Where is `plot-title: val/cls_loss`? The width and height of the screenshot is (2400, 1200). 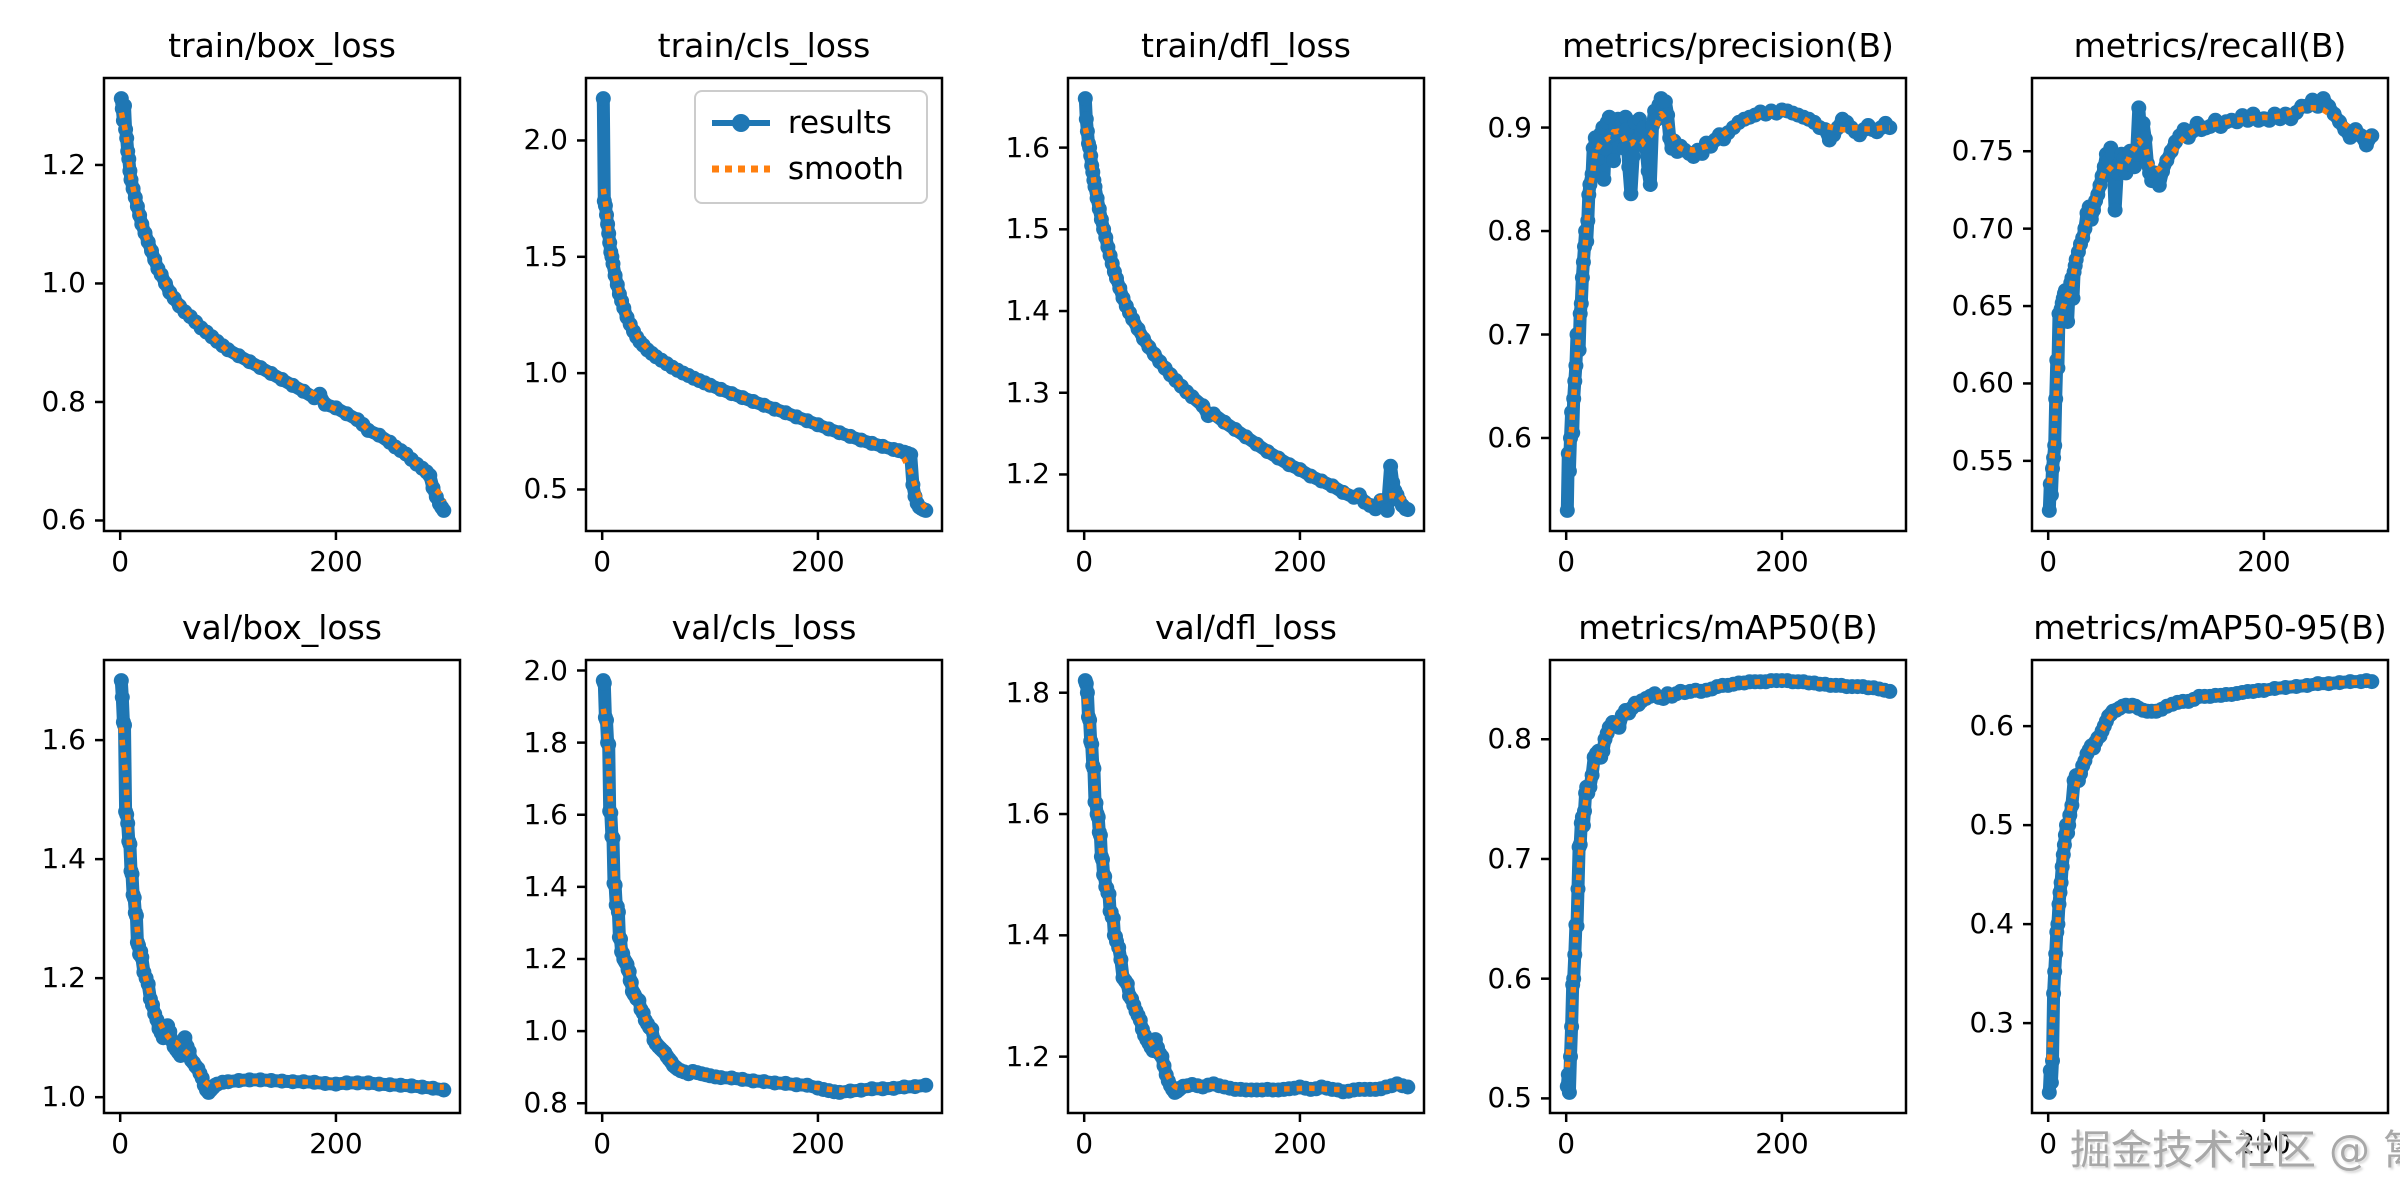
plot-title: val/cls_loss is located at coordinates (764, 627).